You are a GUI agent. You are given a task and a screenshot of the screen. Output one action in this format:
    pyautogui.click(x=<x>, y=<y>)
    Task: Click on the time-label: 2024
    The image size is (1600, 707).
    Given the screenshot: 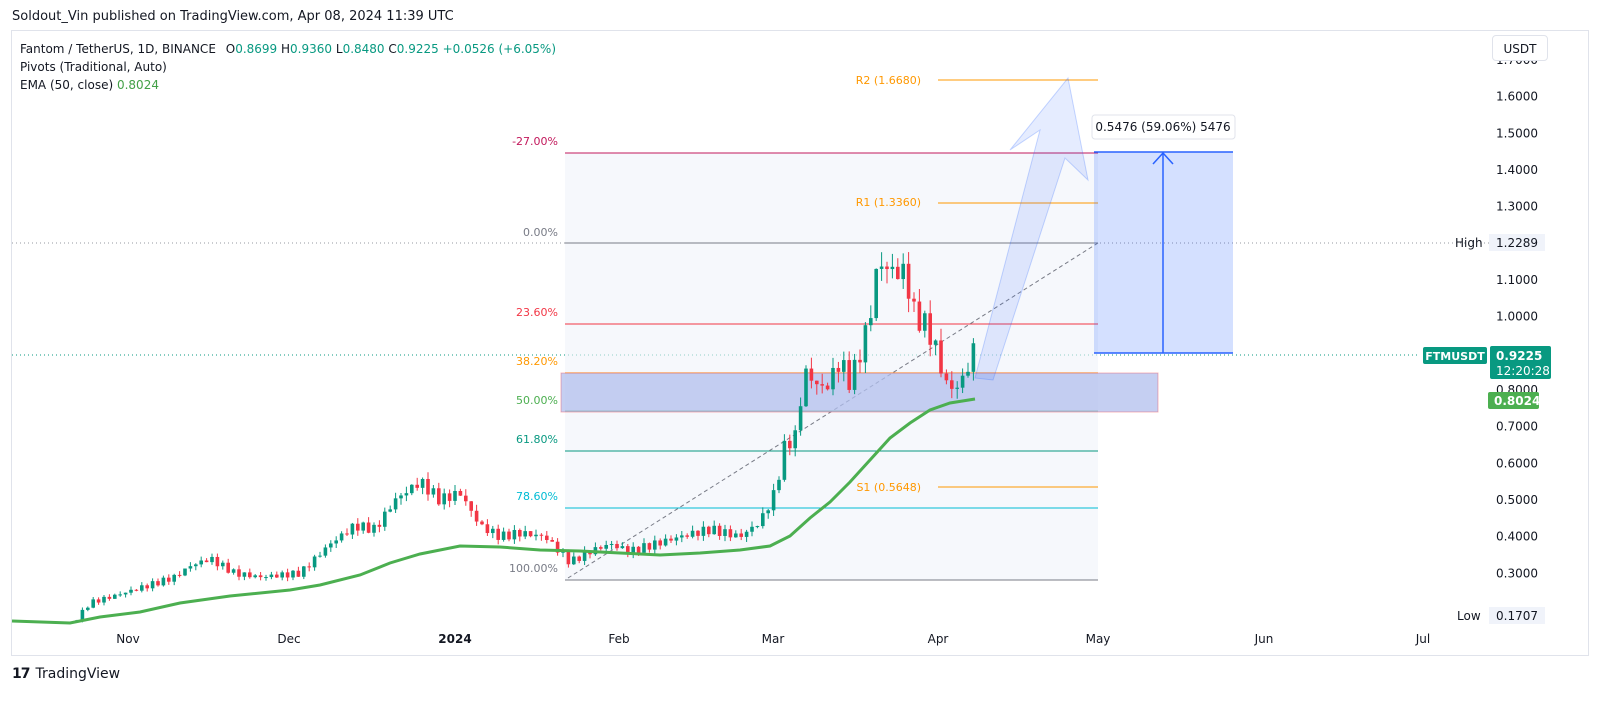 What is the action you would take?
    pyautogui.click(x=454, y=639)
    